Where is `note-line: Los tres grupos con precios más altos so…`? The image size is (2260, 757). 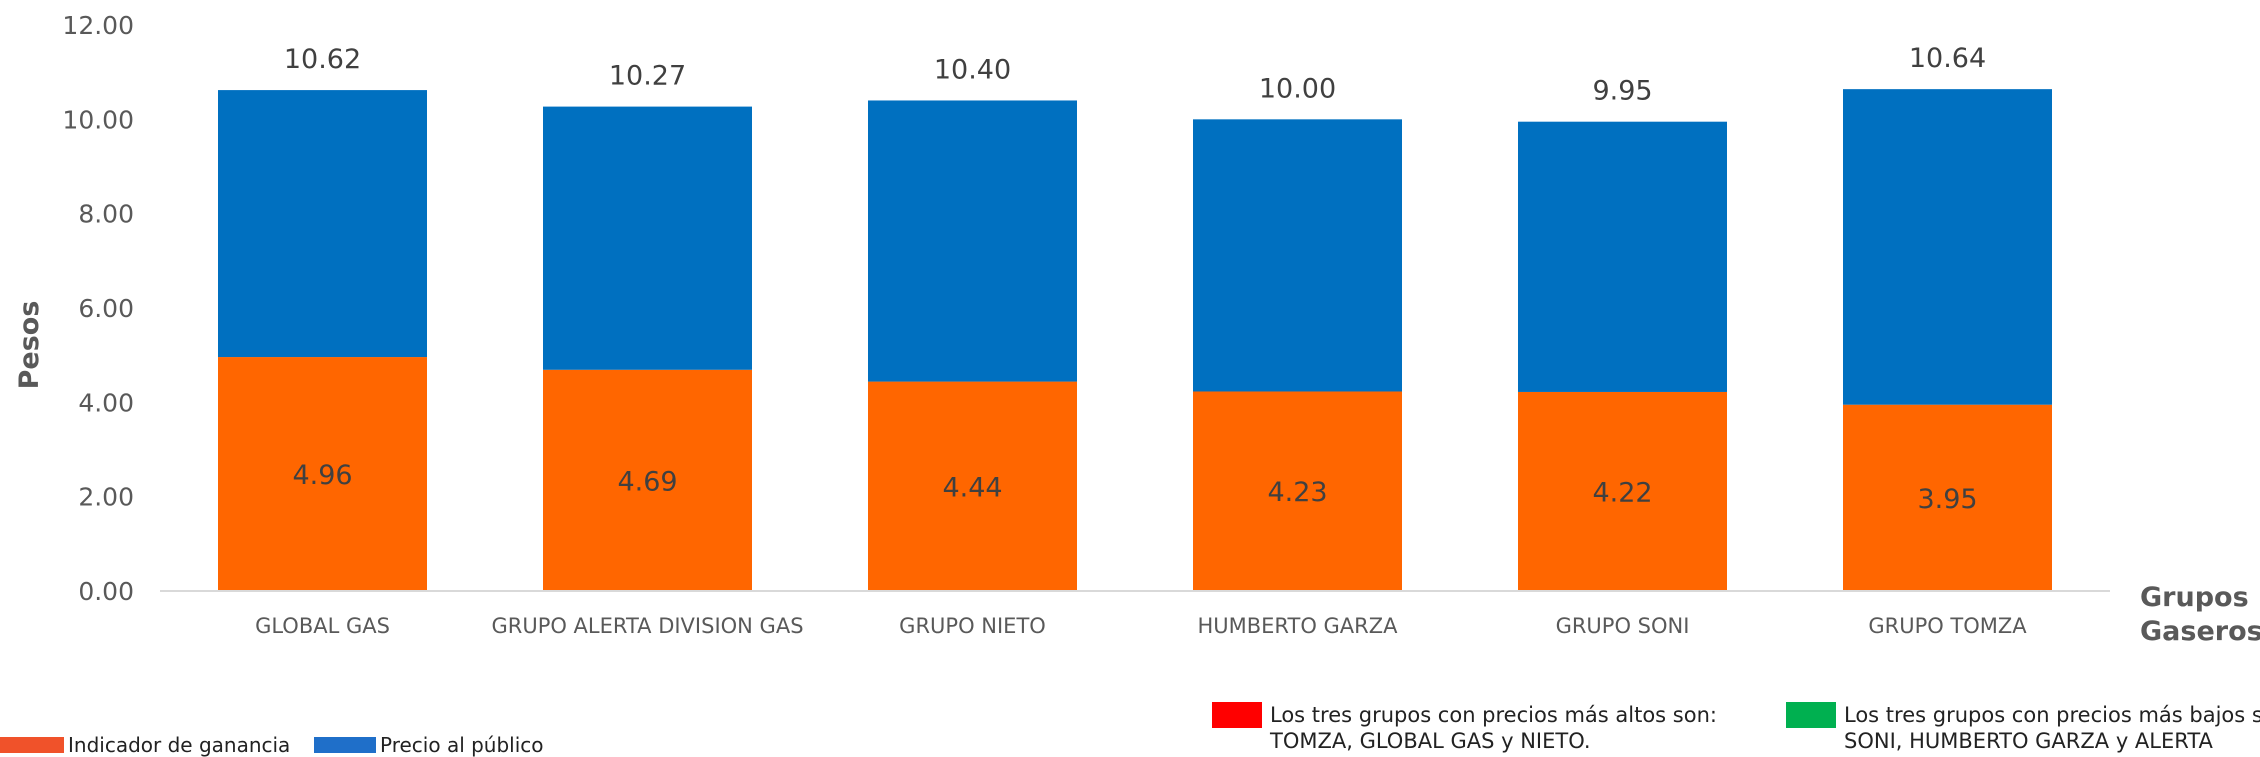 note-line: Los tres grupos con precios más altos so… is located at coordinates (1493, 715).